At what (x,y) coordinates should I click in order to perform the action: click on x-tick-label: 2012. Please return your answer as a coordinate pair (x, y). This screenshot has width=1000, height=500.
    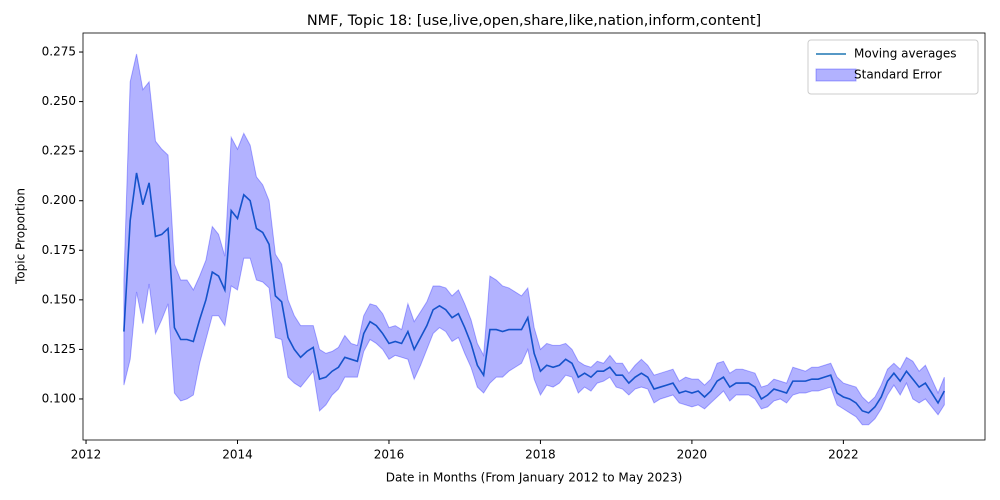
    Looking at the image, I should click on (86, 455).